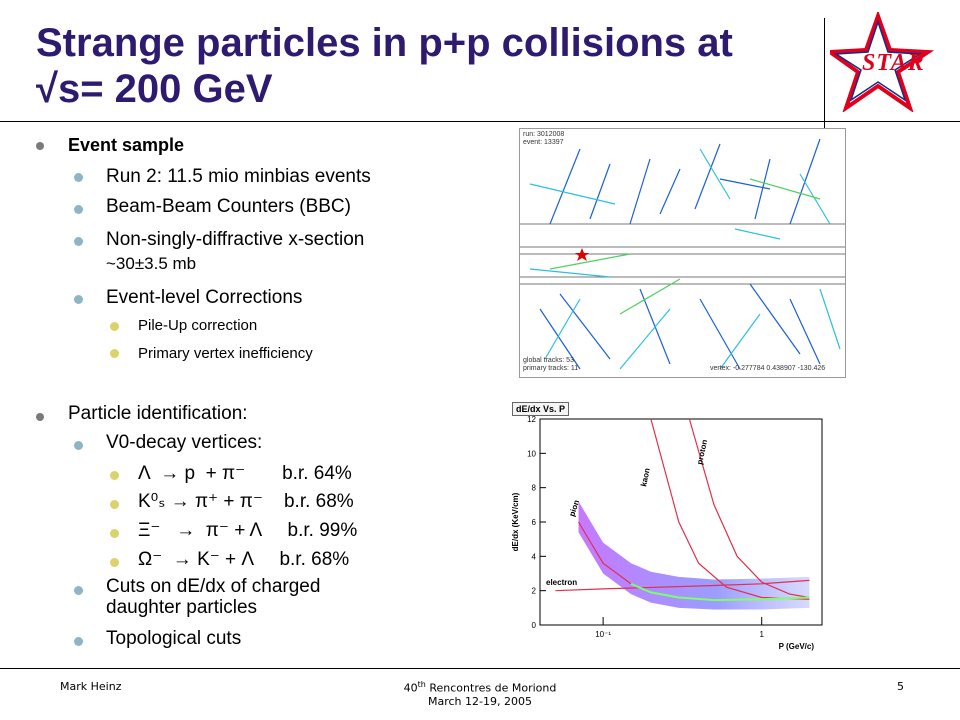  Describe the element at coordinates (534, 488) in the screenshot. I see `y-tick-label: 8` at that location.